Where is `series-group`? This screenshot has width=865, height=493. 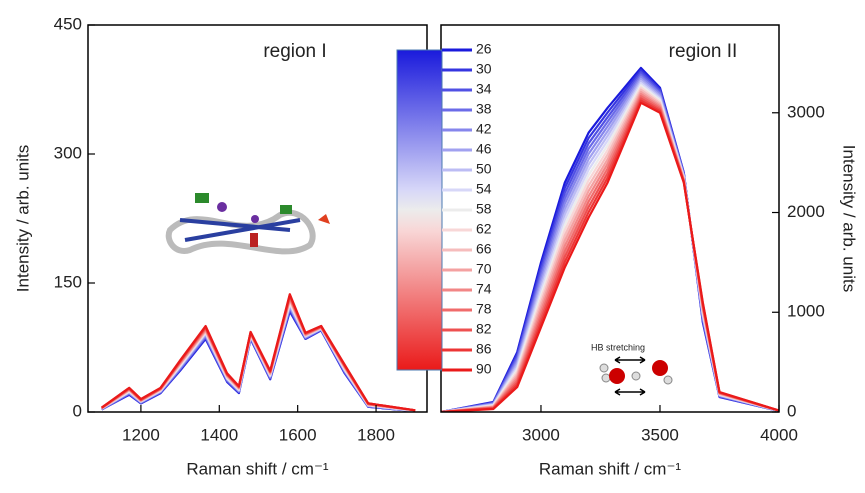
series-group is located at coordinates (258, 352).